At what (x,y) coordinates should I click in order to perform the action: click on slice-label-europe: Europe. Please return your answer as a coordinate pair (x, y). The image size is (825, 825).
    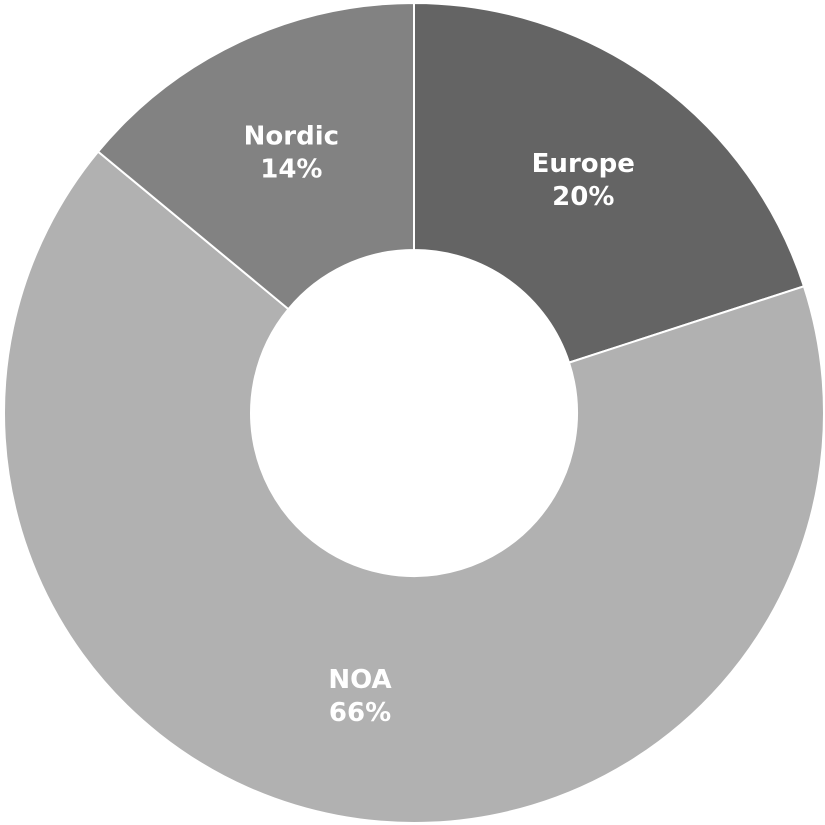
    Looking at the image, I should click on (583, 164).